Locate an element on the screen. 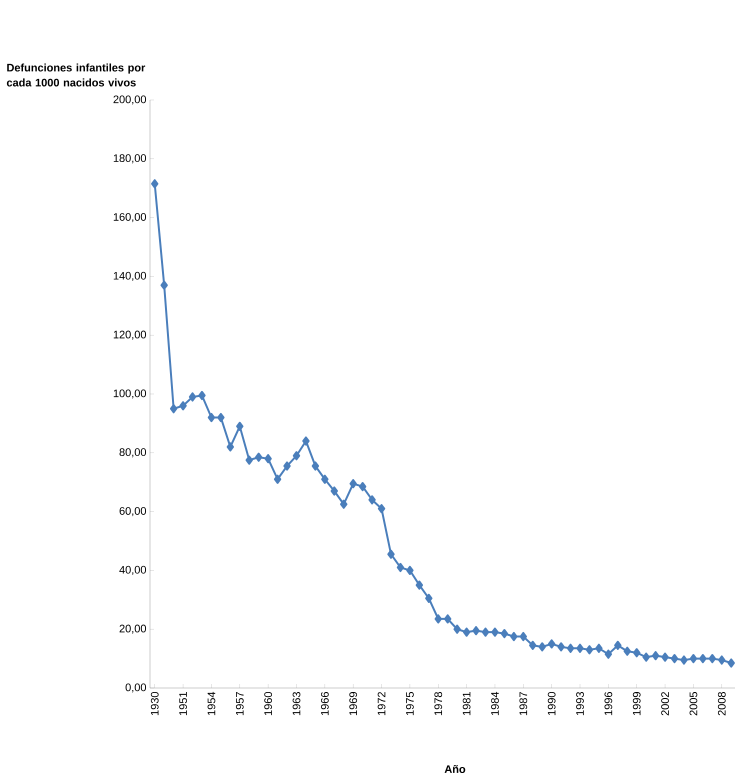 The height and width of the screenshot is (781, 737). y-tick-label: 120,00 is located at coordinates (130, 335).